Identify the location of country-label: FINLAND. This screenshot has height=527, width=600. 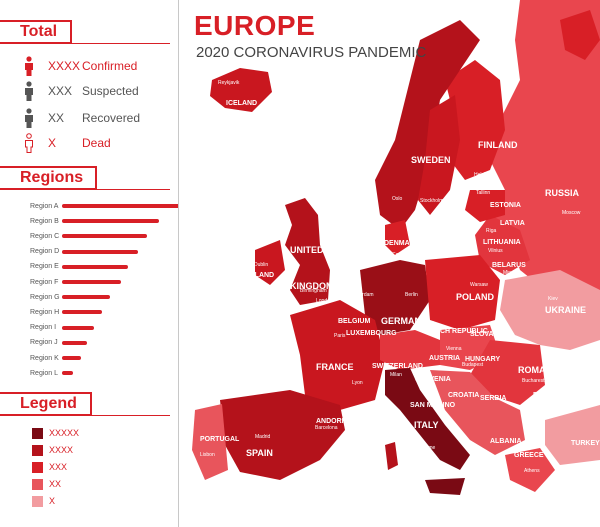
(498, 145).